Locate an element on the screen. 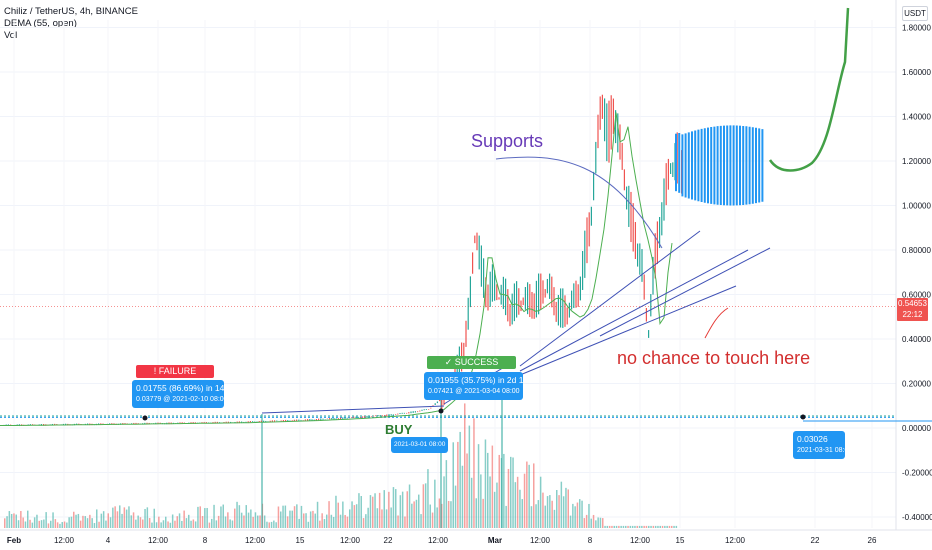 The height and width of the screenshot is (550, 932). x-tick-label: Mar is located at coordinates (495, 540).